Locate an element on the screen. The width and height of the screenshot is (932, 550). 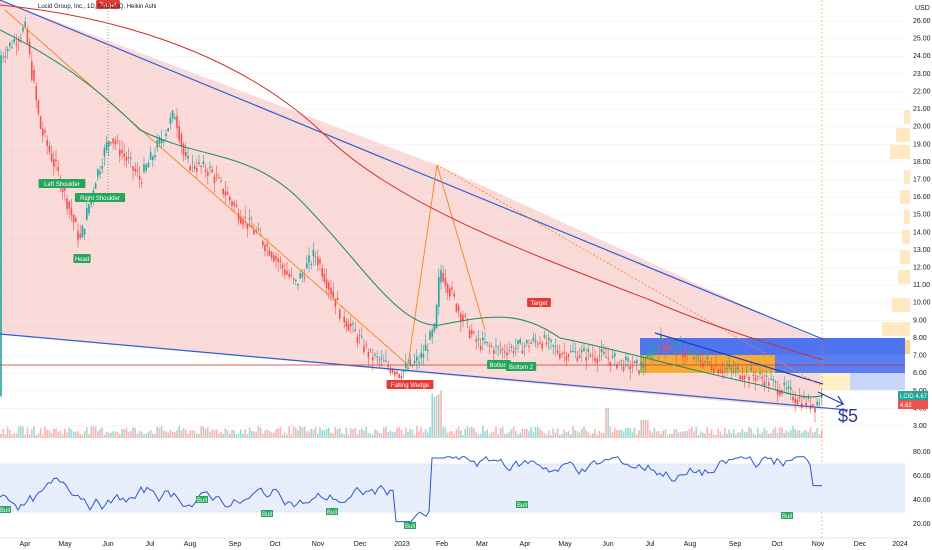
volume-profile-bar is located at coordinates (907, 217).